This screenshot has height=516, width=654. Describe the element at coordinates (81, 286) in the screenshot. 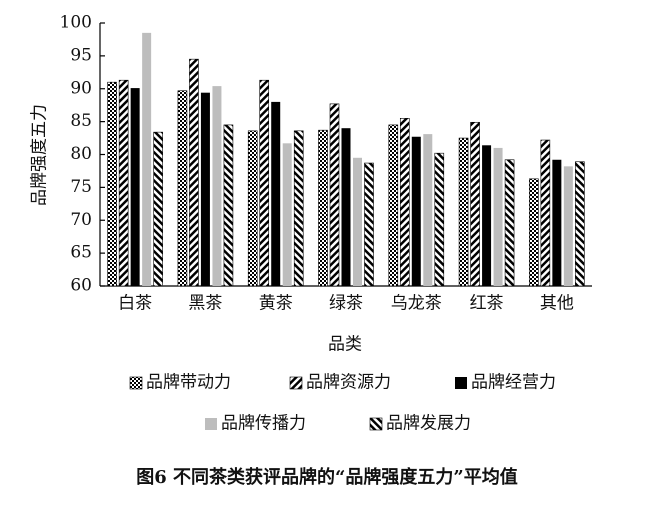

I see `y-tick-label: 60` at that location.